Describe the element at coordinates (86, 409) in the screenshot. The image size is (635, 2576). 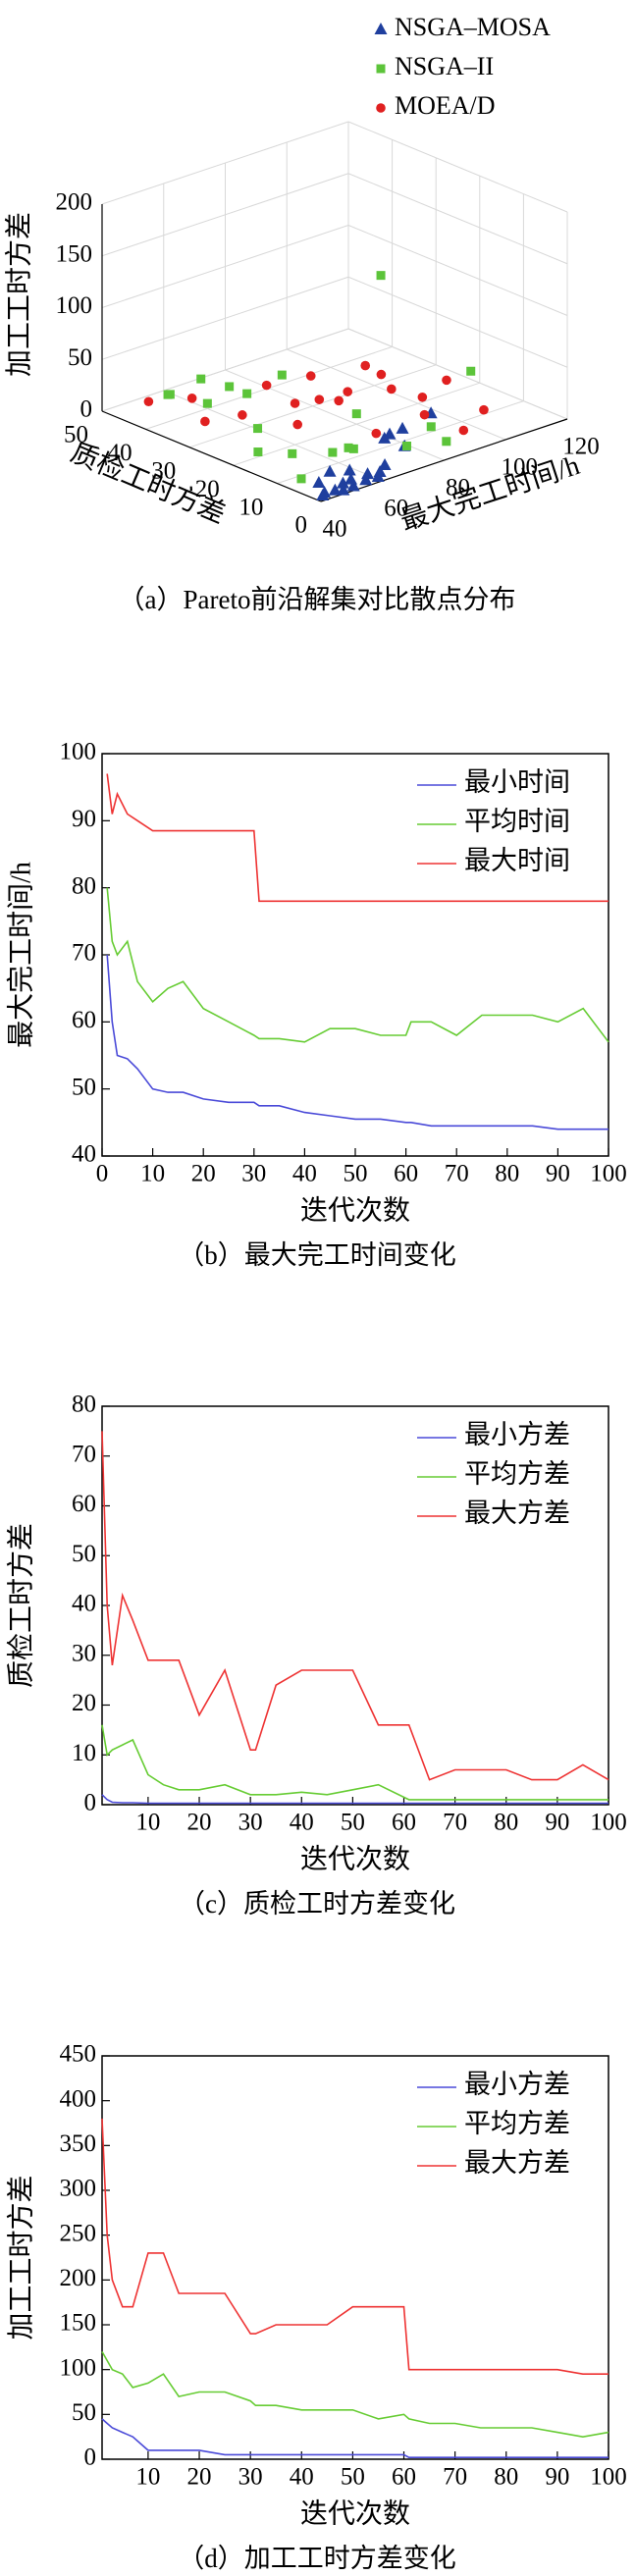
I see `z-tick-label: 0` at that location.